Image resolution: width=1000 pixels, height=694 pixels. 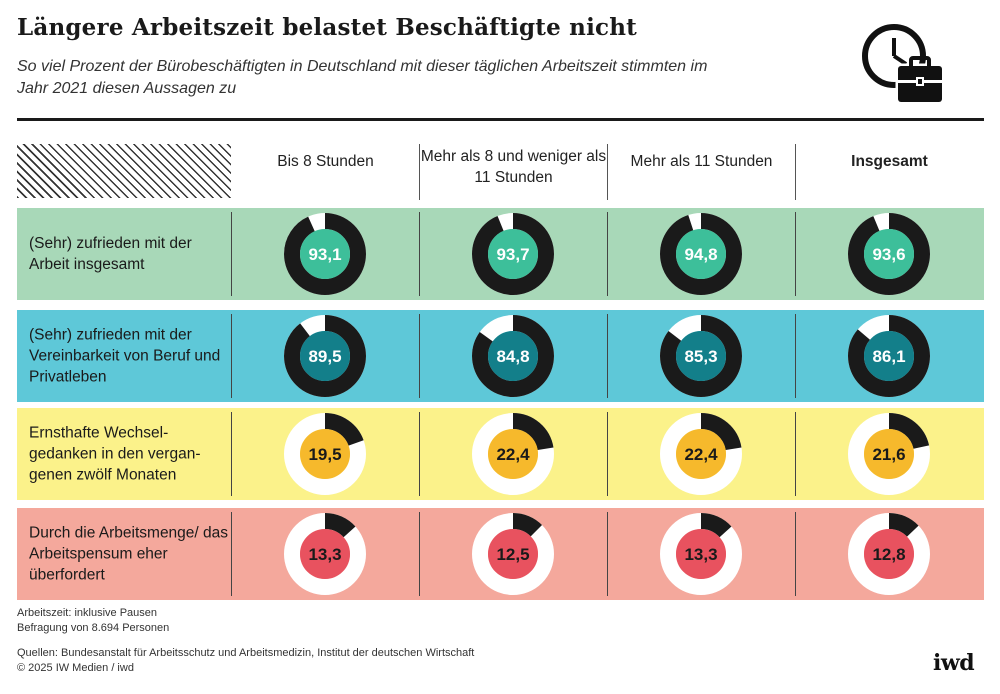 What do you see at coordinates (903, 64) in the screenshot?
I see `clock-briefcase-icon` at bounding box center [903, 64].